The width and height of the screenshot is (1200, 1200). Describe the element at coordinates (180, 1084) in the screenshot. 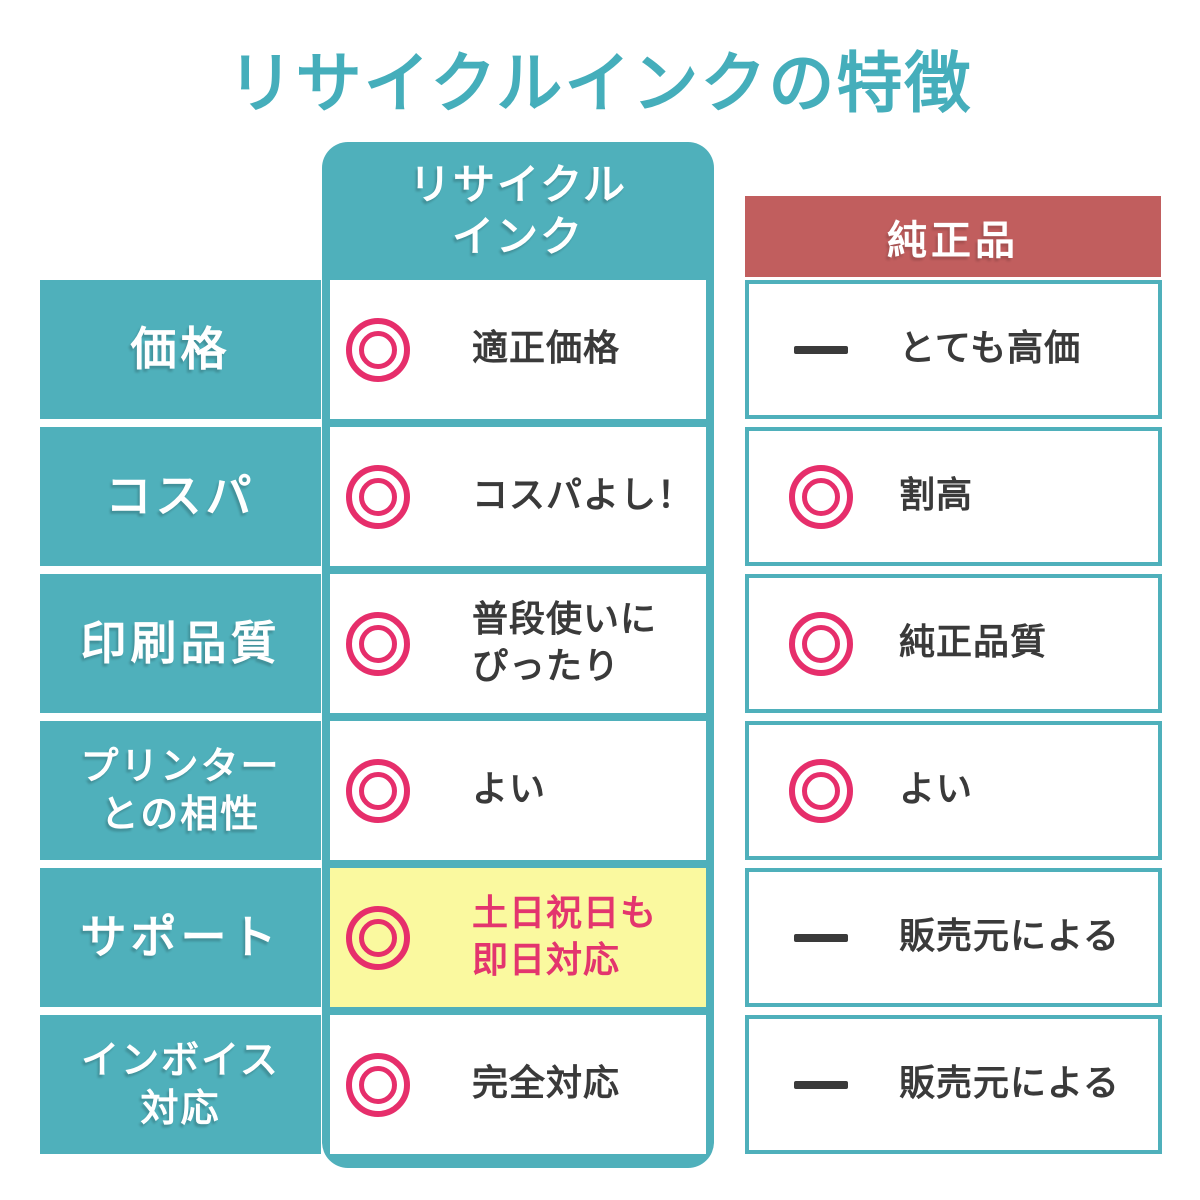

I see `row-header-invoice: インボイス 対応` at that location.